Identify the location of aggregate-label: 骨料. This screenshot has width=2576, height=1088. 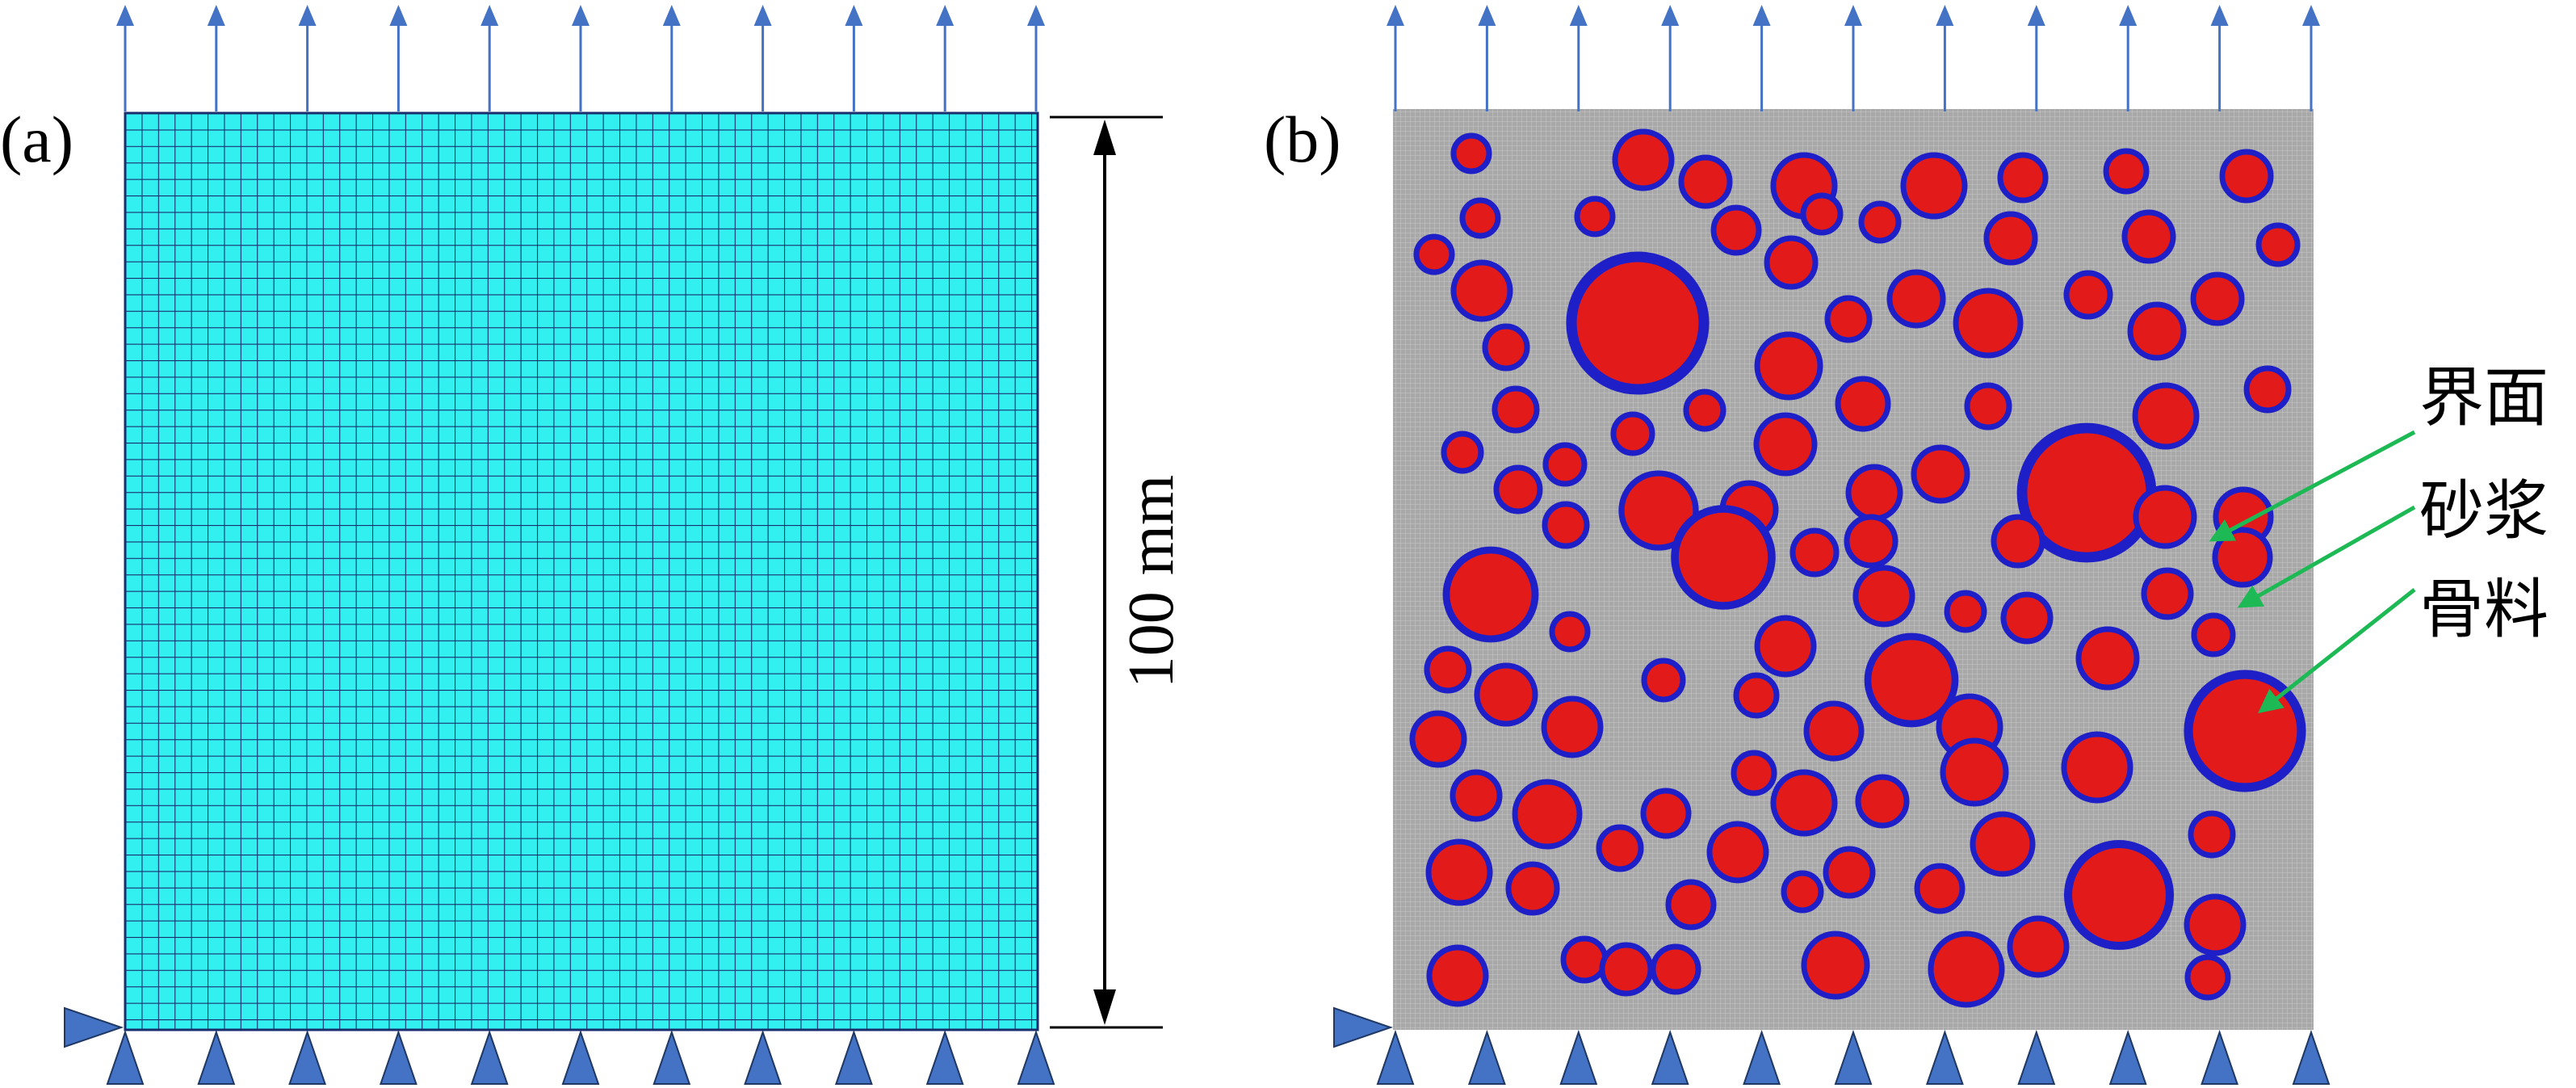
(2484, 611).